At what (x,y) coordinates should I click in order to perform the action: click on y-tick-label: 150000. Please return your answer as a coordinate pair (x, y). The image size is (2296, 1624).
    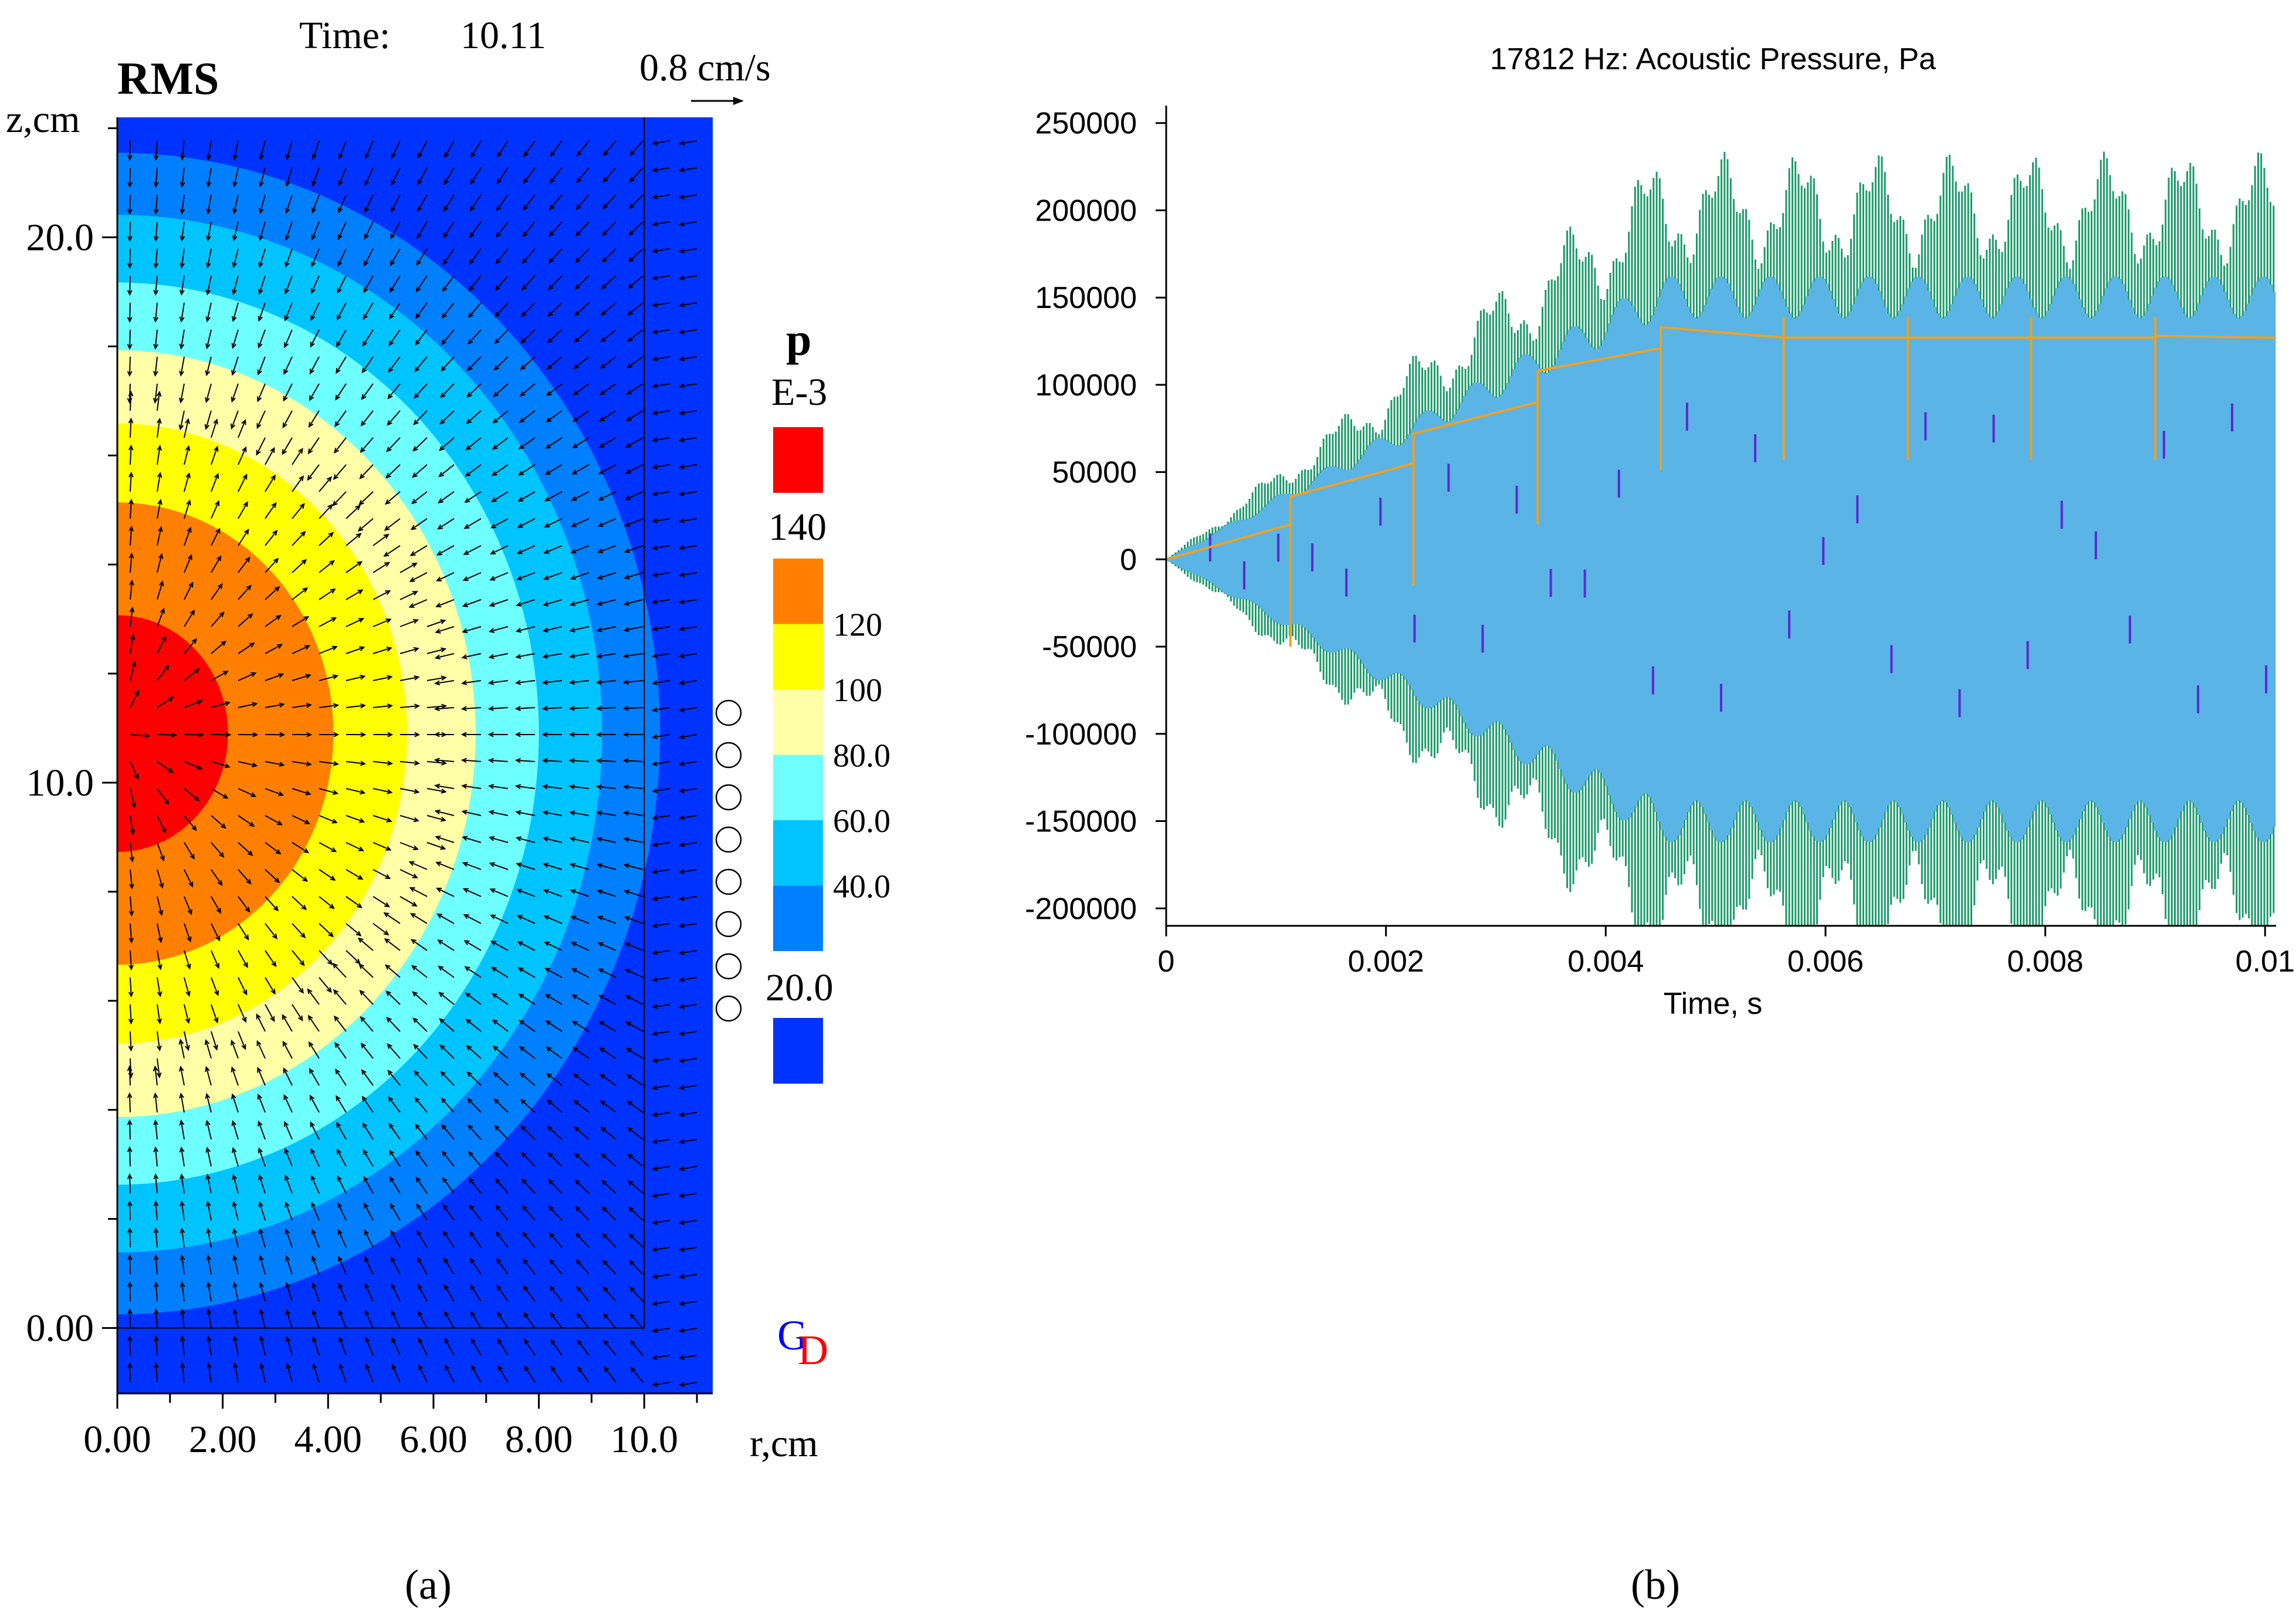
    Looking at the image, I should click on (1086, 298).